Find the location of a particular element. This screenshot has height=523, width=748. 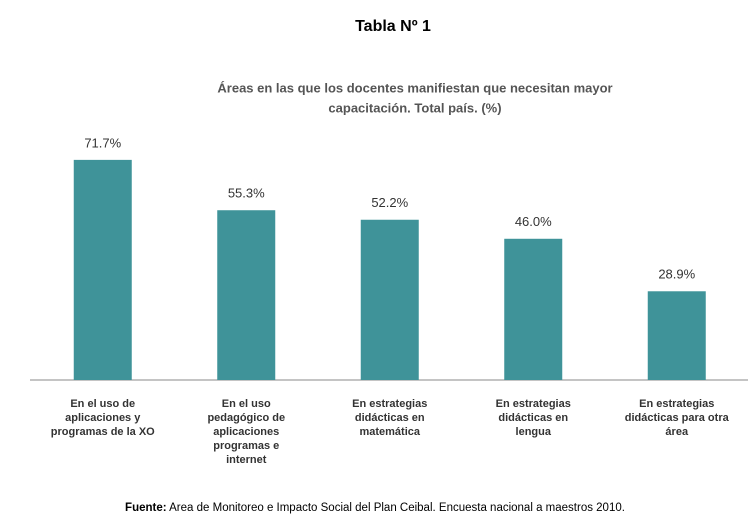

x-tick-label: área is located at coordinates (677, 432).